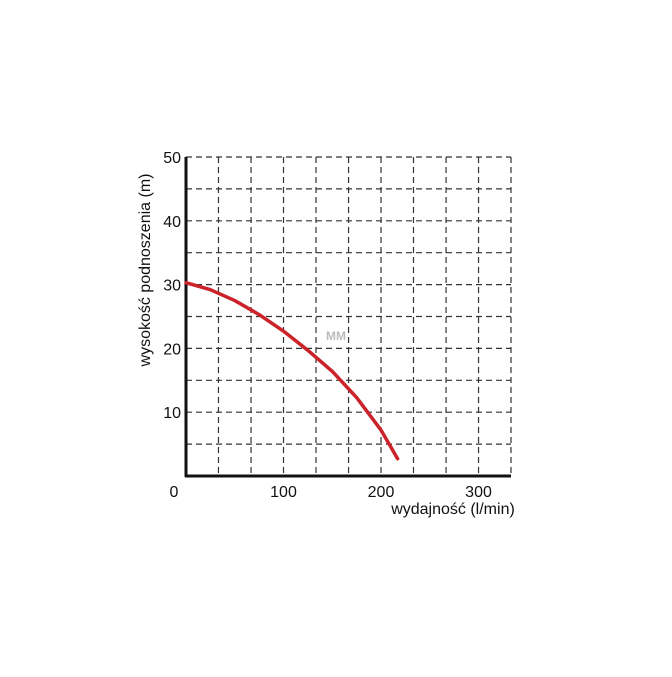 This screenshot has height=677, width=672. What do you see at coordinates (172, 286) in the screenshot?
I see `y-tick-label: 30` at bounding box center [172, 286].